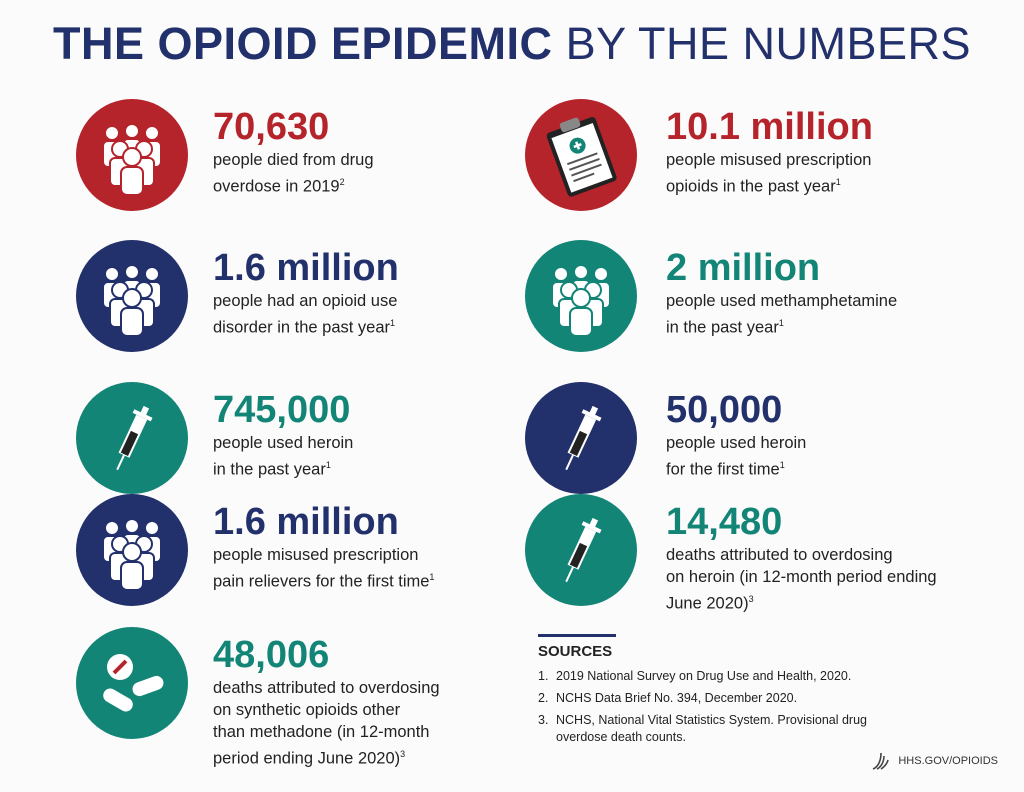 This screenshot has width=1024, height=792. Describe the element at coordinates (723, 469) in the screenshot. I see `stat-line-text: for the first time` at that location.